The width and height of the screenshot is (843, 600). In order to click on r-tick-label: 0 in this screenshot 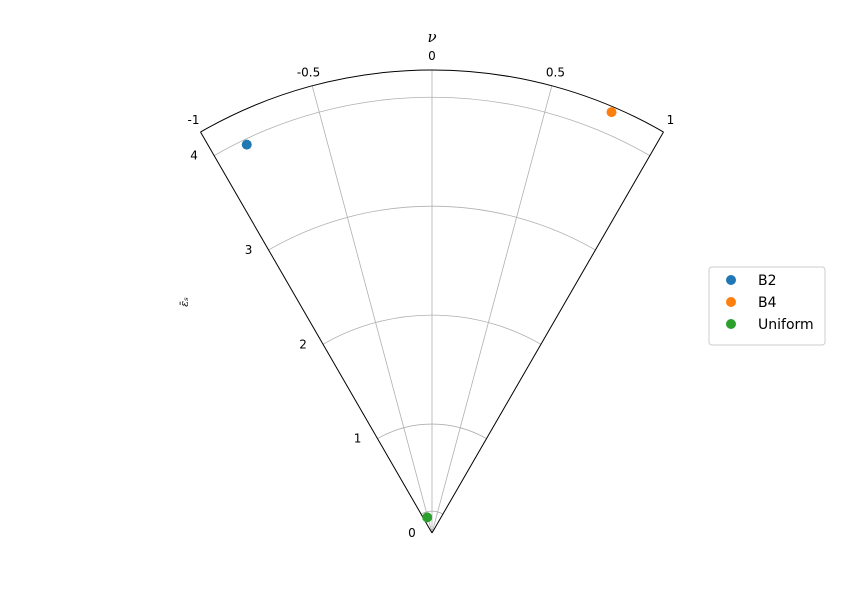, I will do `click(412, 533)`.